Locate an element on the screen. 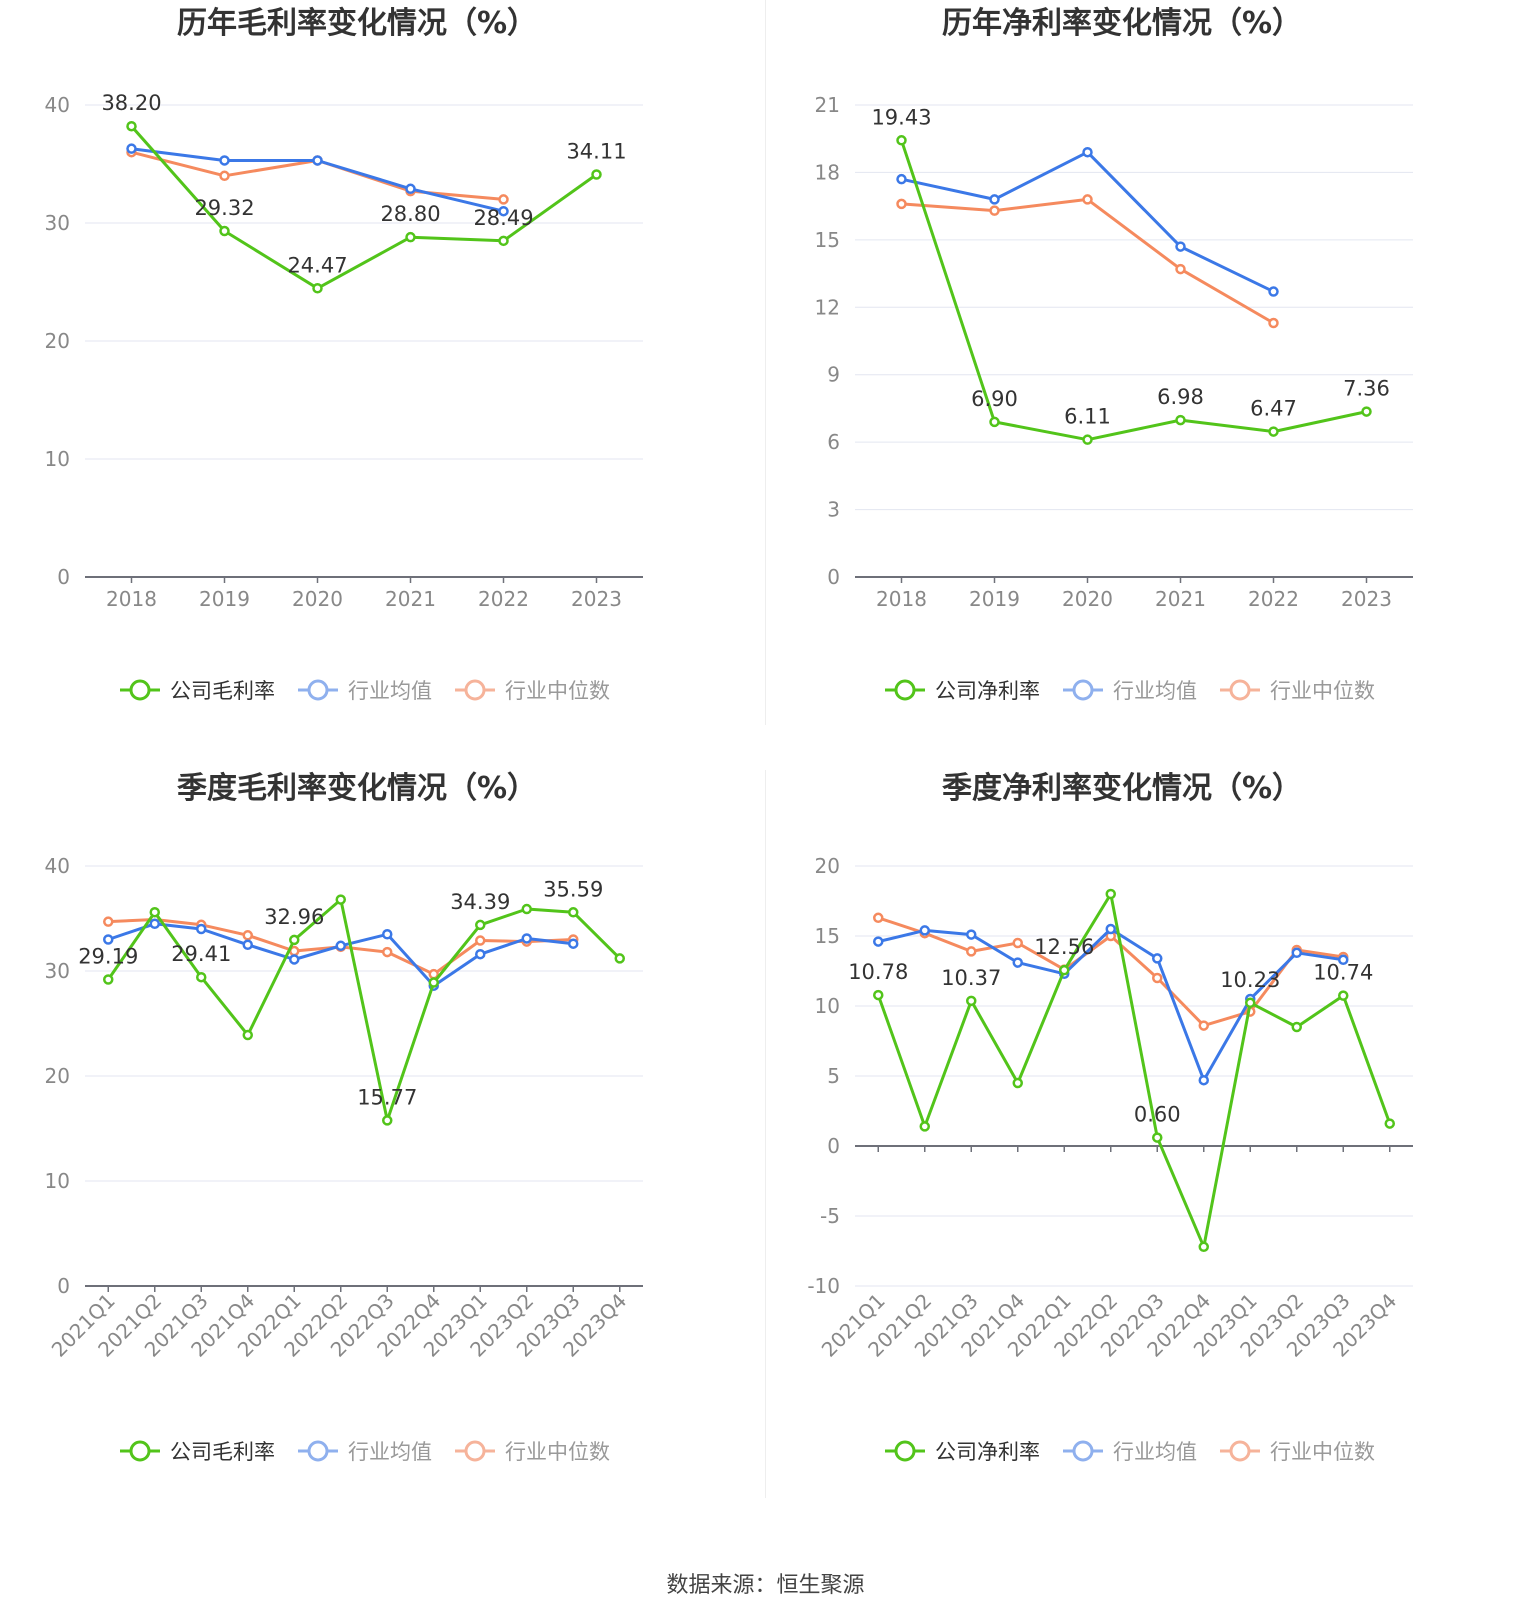 The image size is (1531, 1603). y-tick-label: 12 is located at coordinates (827, 307).